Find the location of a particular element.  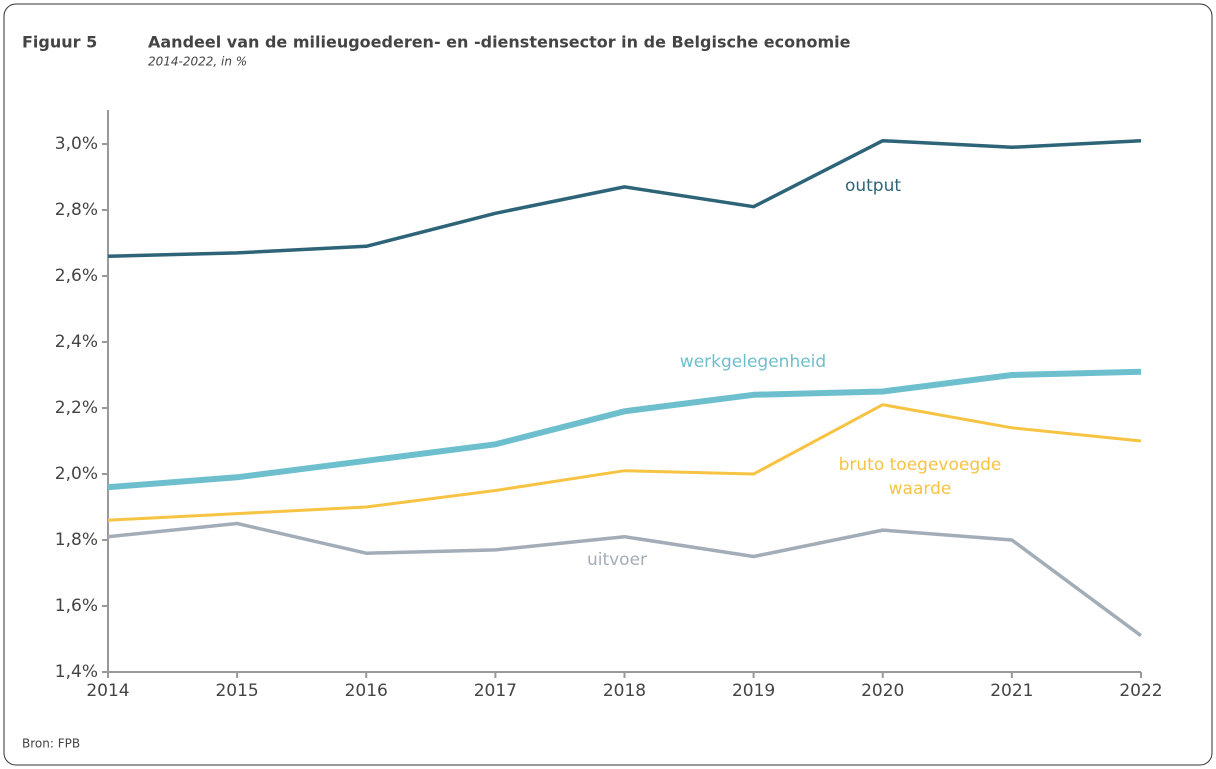

series-label: bruto toegevoegde waarde is located at coordinates (920, 477).